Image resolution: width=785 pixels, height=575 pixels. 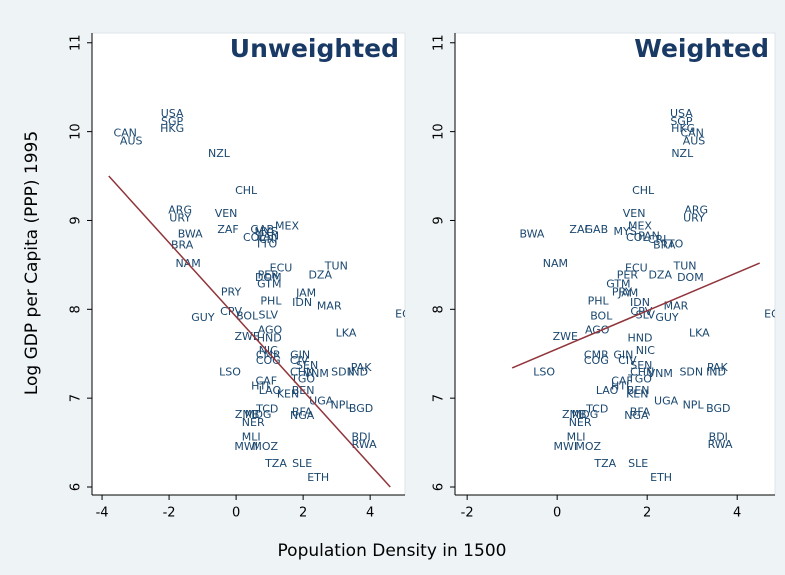 What do you see at coordinates (392, 551) in the screenshot?
I see `x-axis-label: Population Density in 1500` at bounding box center [392, 551].